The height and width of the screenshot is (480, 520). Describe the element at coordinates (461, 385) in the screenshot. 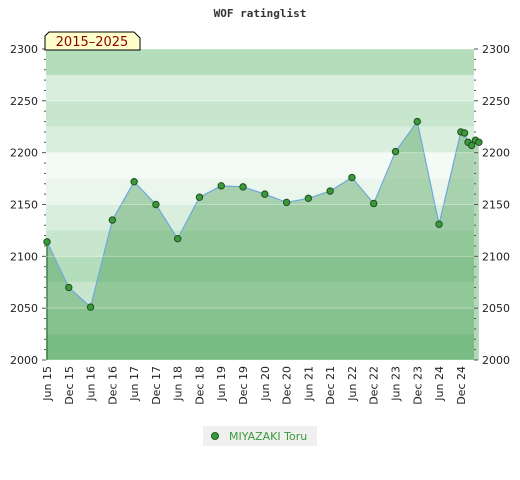

I see `x-tick-label: Dec 24` at that location.